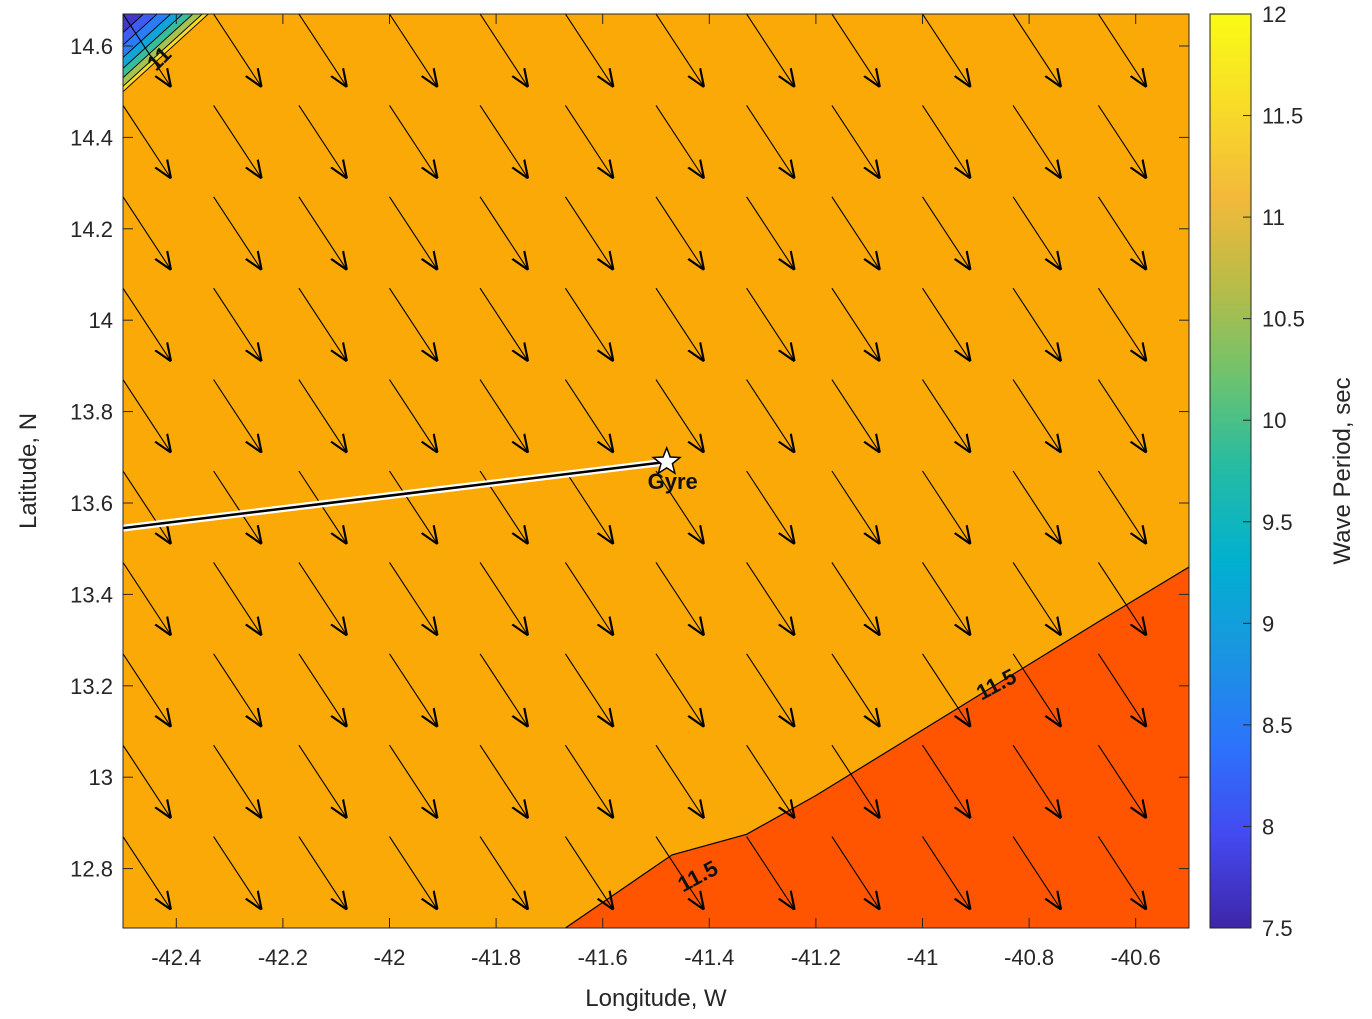  Describe the element at coordinates (91, 137) in the screenshot. I see `y-tick-label: 14.4` at that location.